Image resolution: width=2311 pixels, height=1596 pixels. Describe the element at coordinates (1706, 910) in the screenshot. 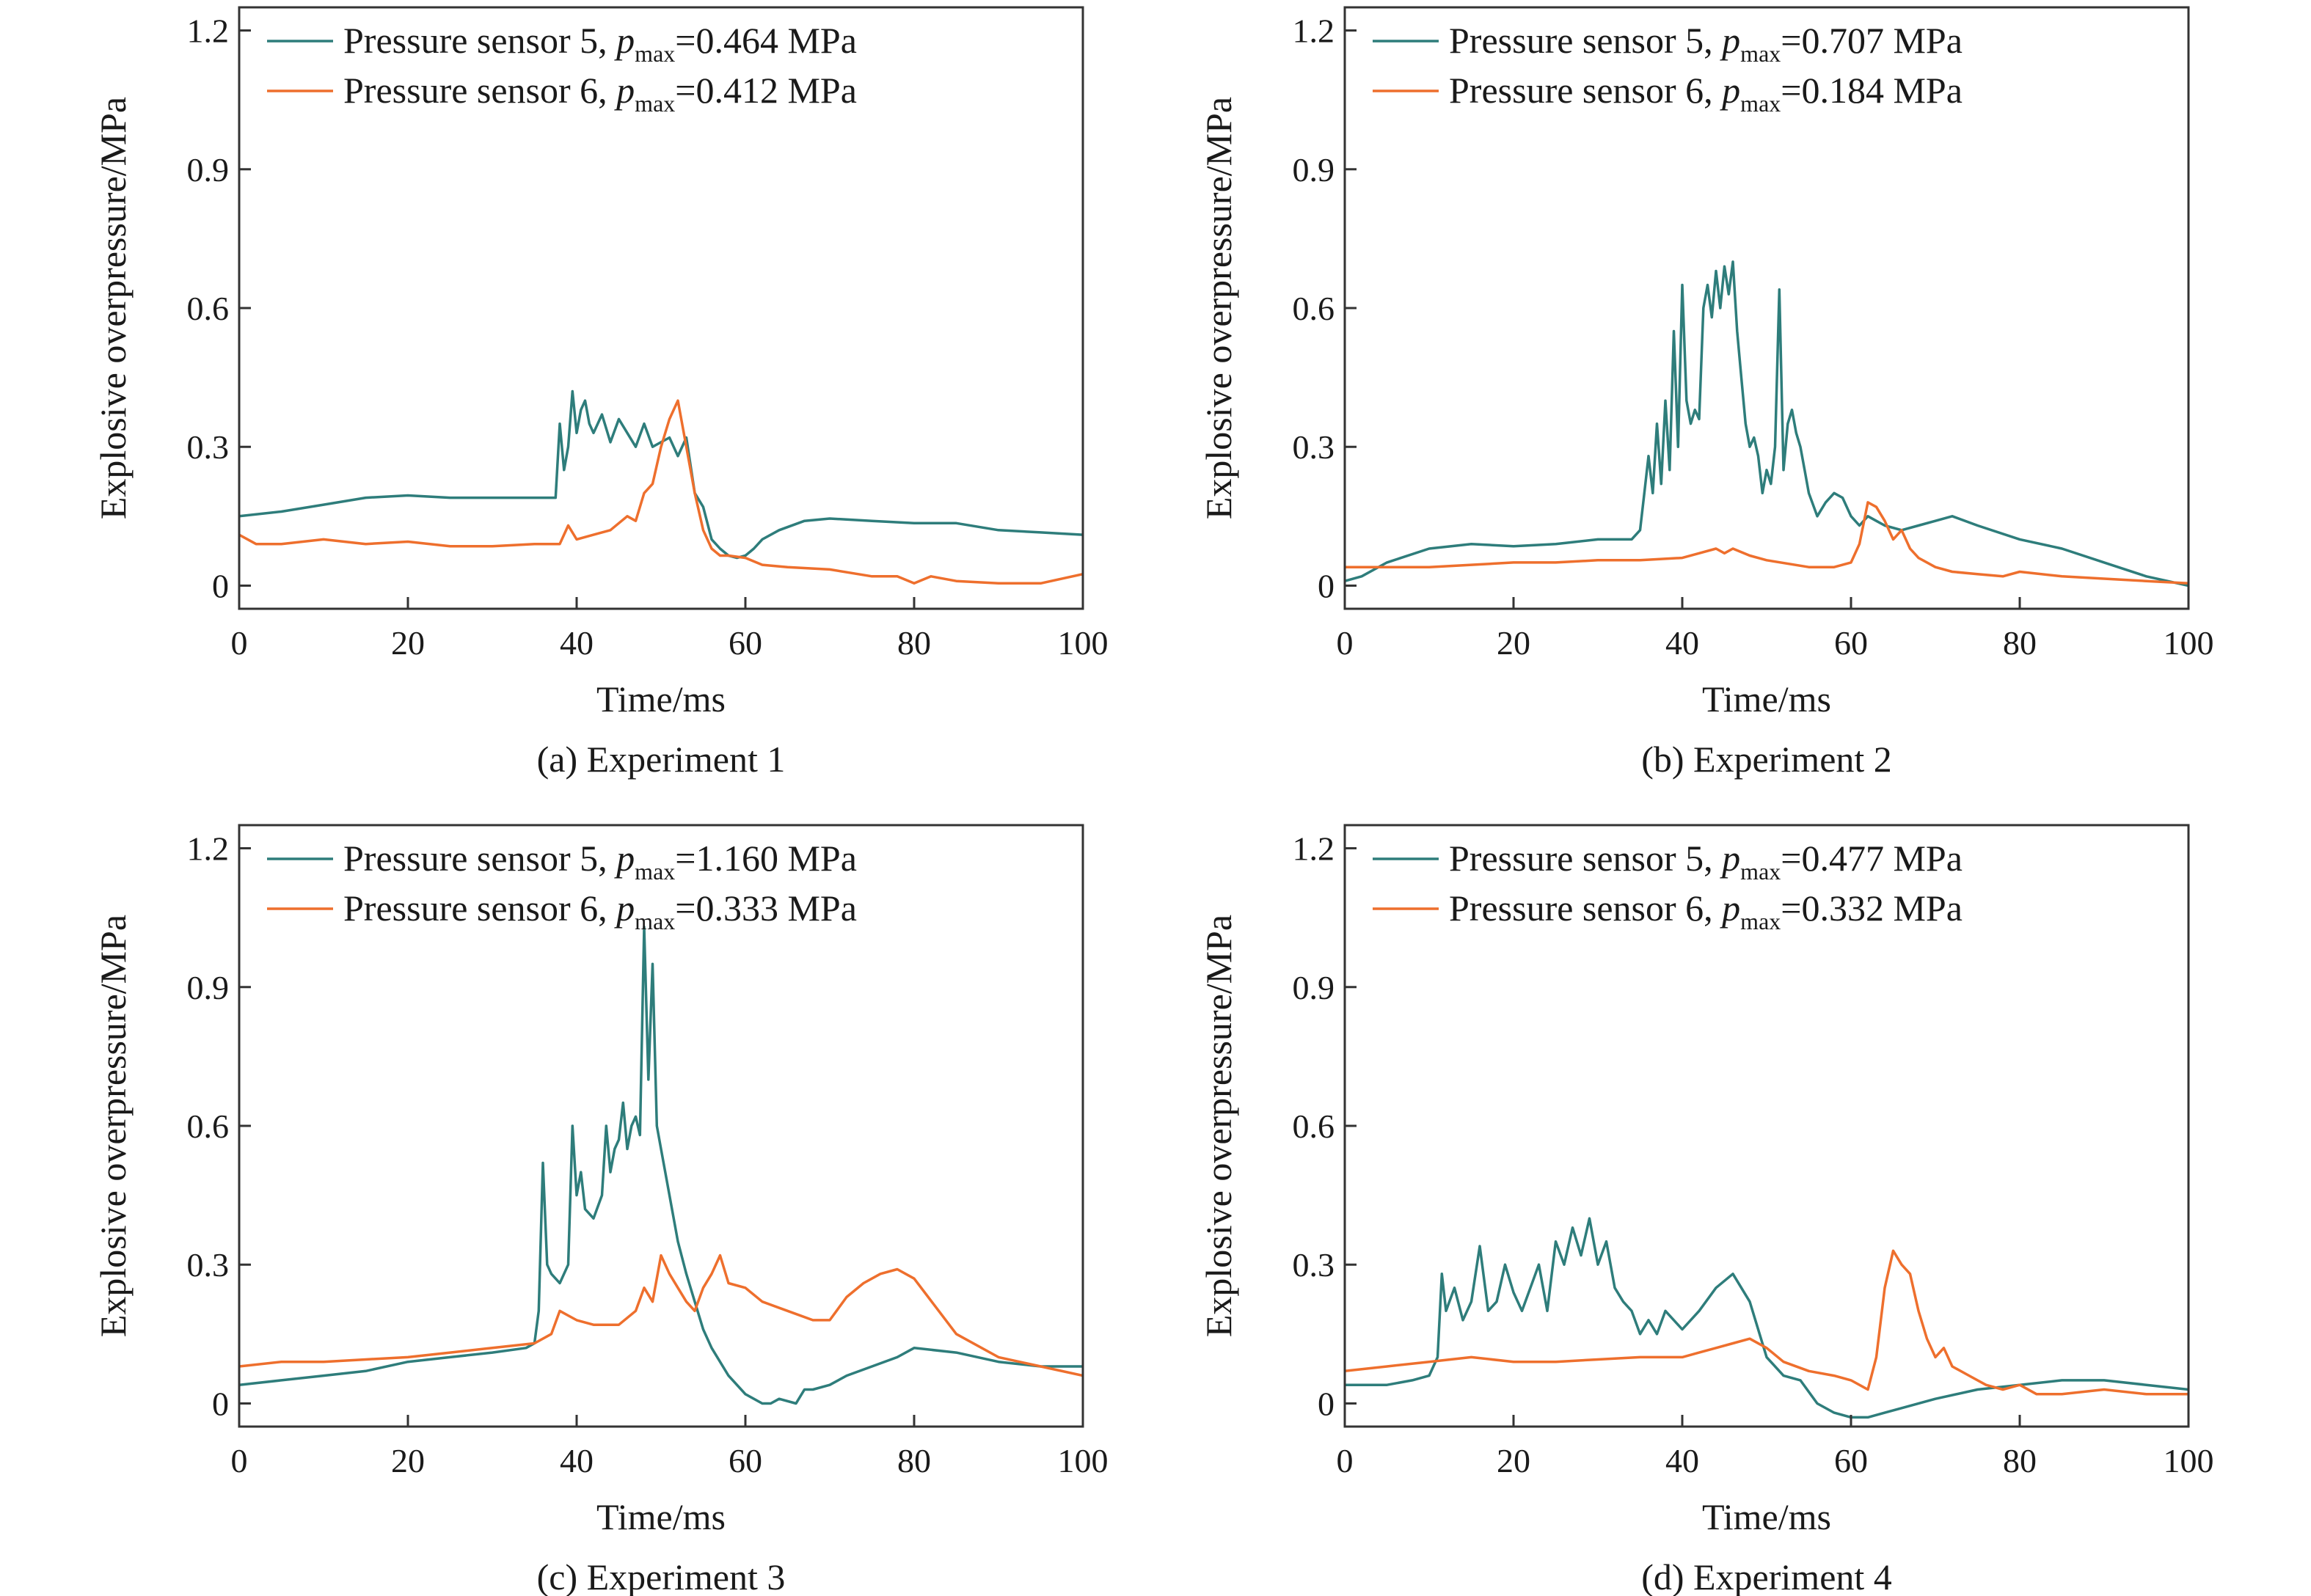

I see `legend-entry: Pressure sensor 6, pmax=0.332 MPa` at that location.